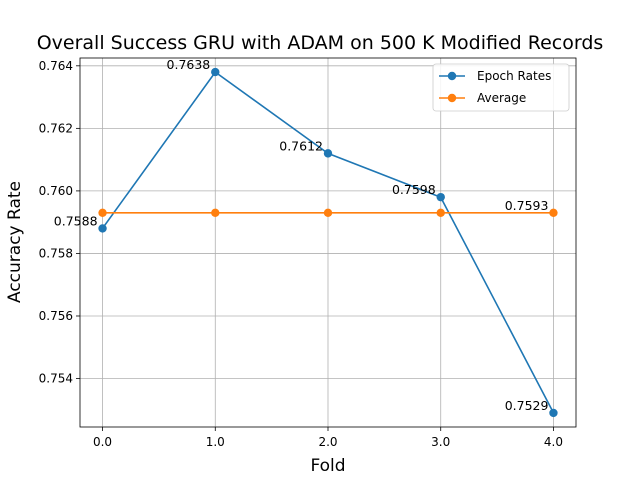  I want to click on legend: Epoch Rates Average, so click(501, 87).